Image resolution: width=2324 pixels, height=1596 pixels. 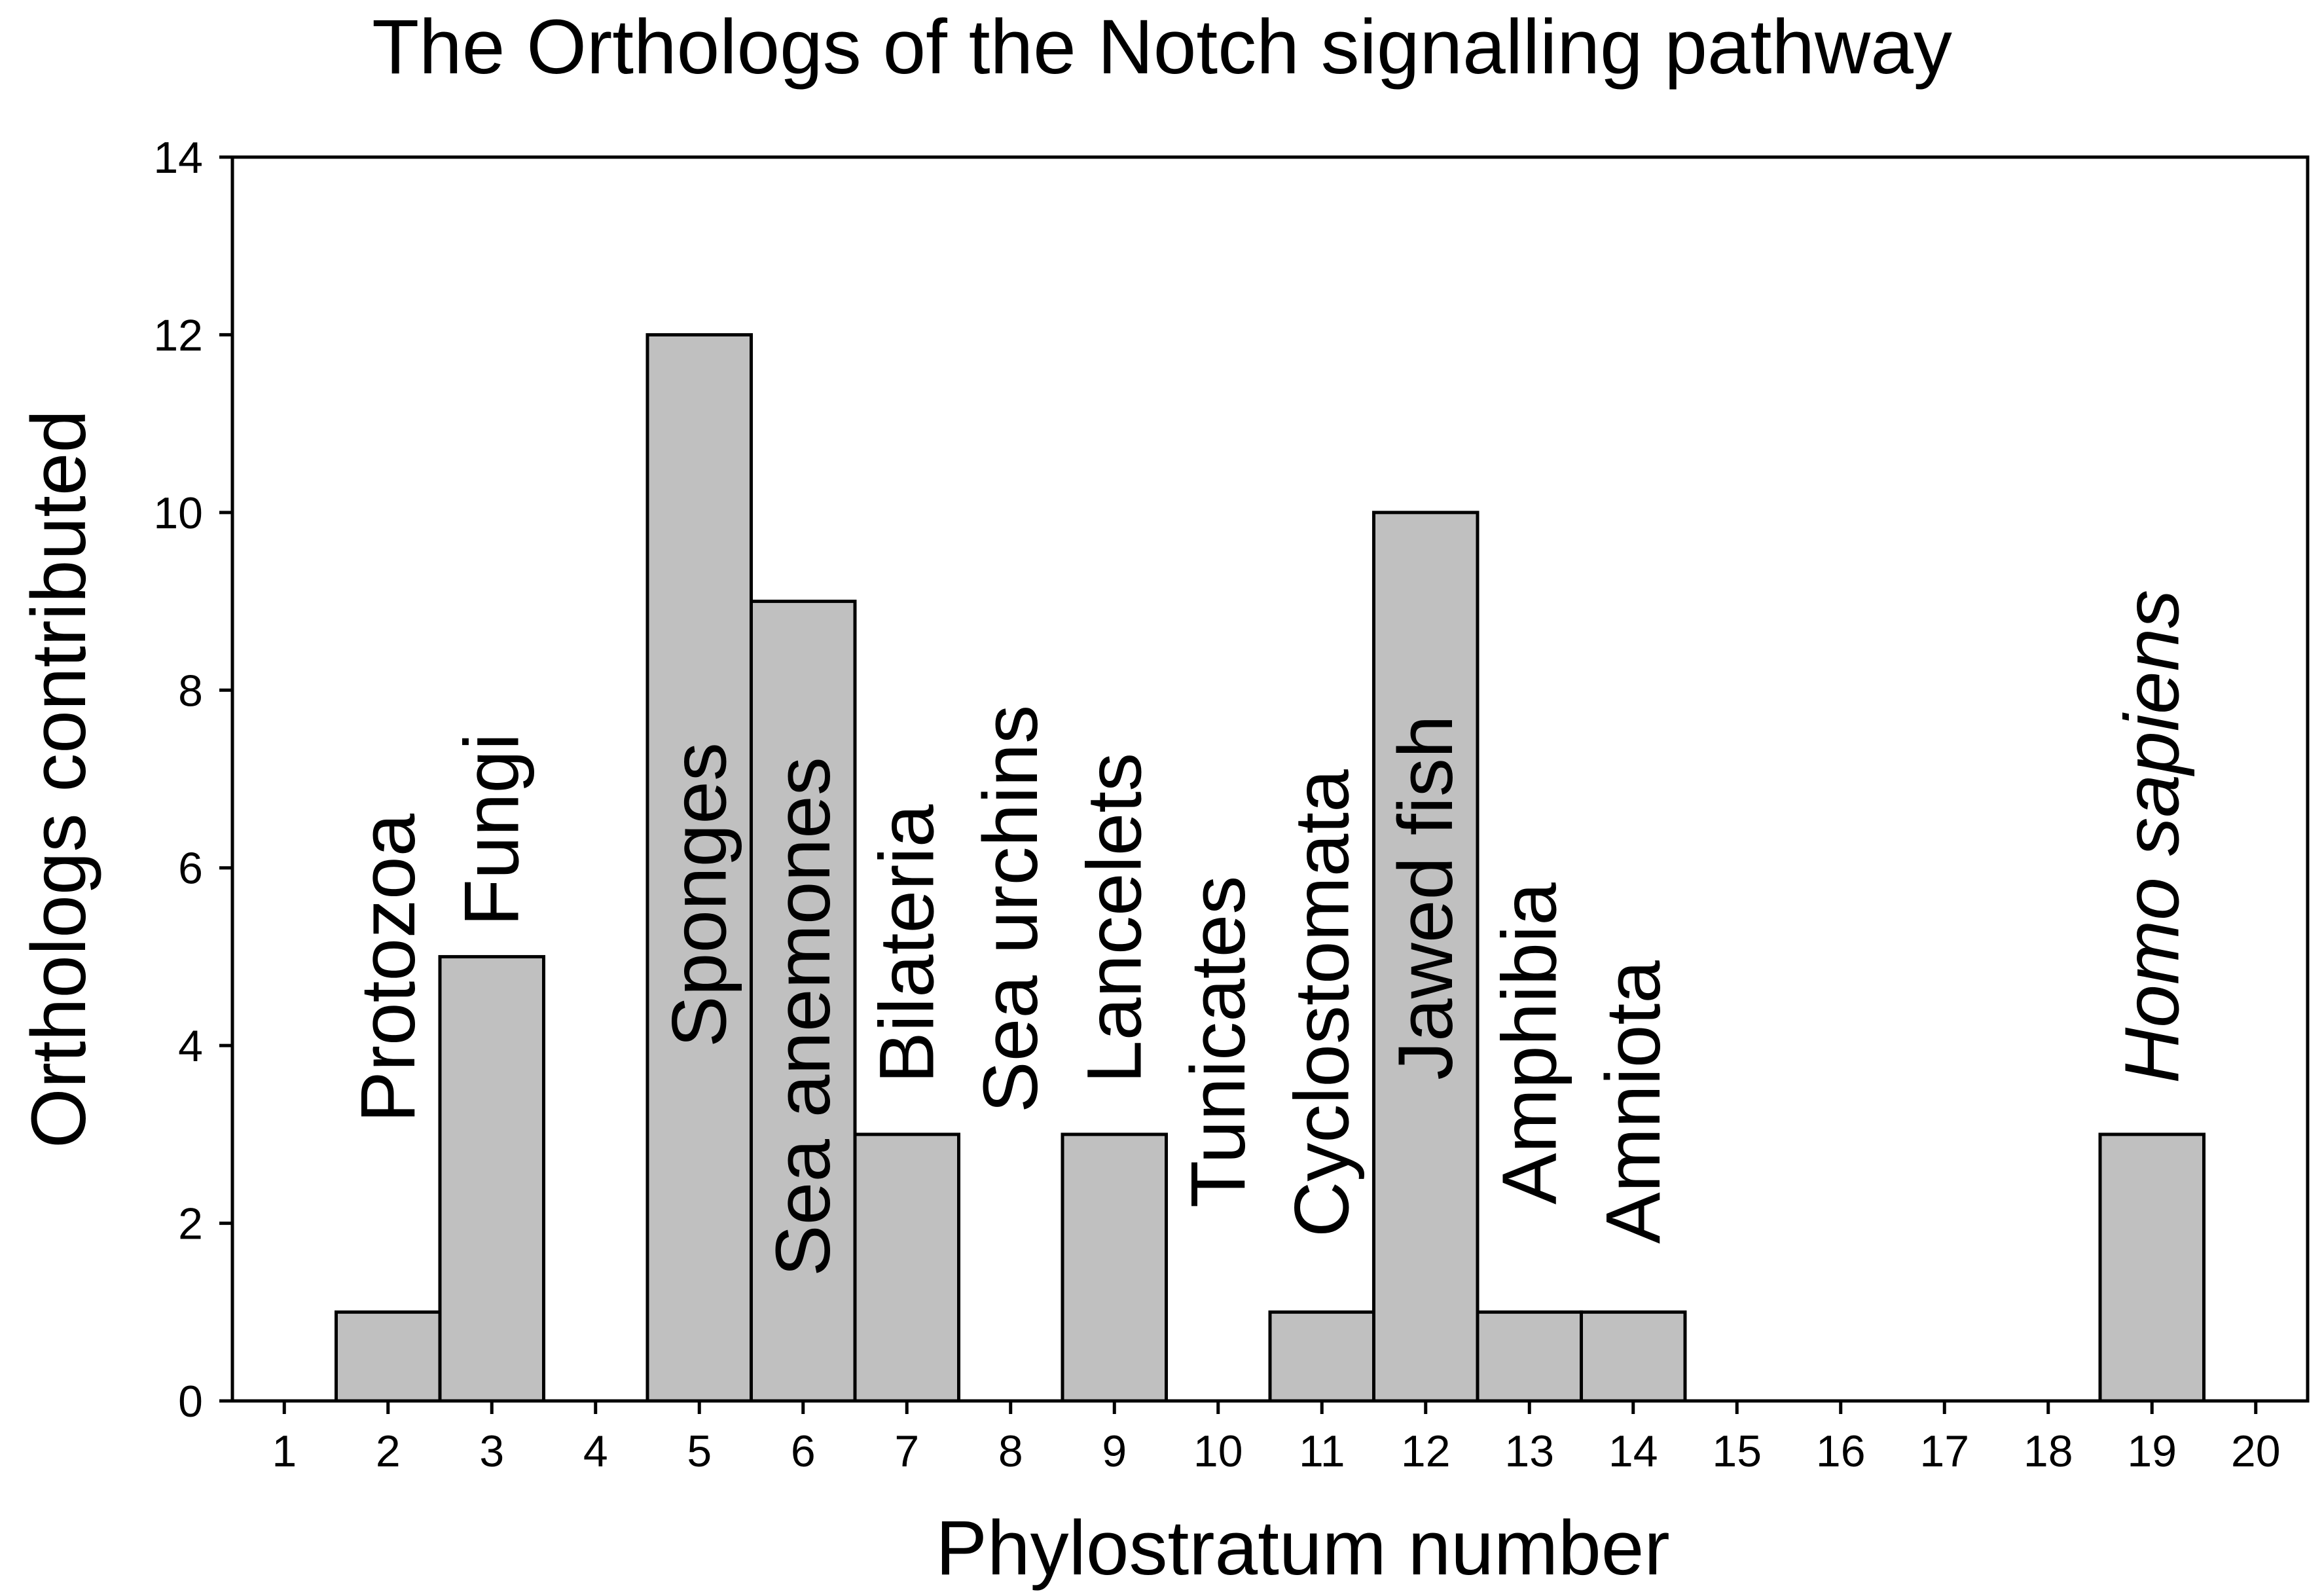 I want to click on x-tick-label: 18, so click(x=2048, y=1451).